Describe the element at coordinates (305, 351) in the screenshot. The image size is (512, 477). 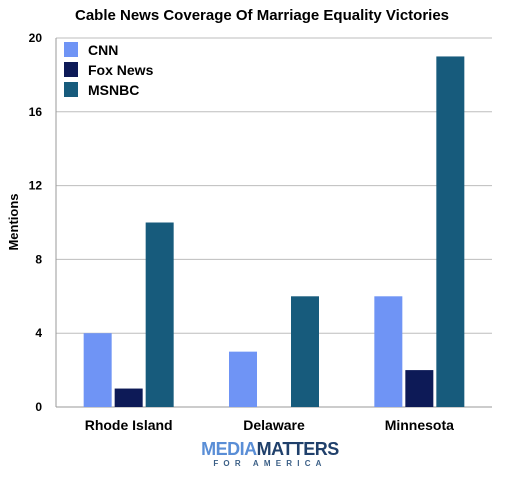
I see `bar-msnbc-delaware` at that location.